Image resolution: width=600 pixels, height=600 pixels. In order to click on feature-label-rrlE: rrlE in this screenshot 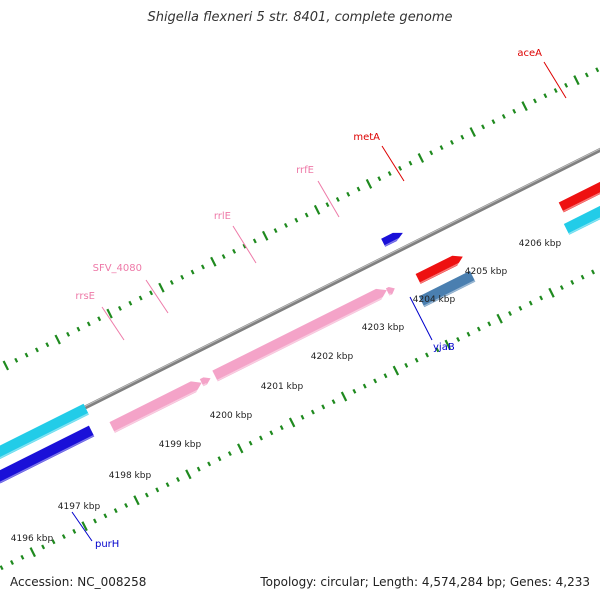, I will do `click(222, 216)`.